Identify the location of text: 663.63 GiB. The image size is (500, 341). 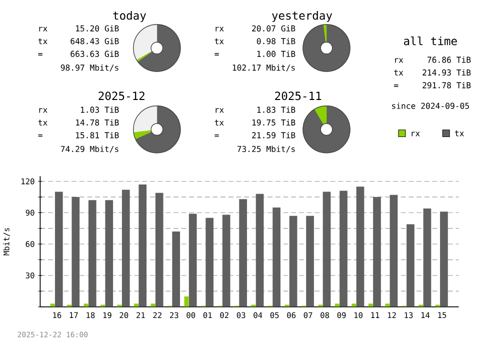
(94, 53).